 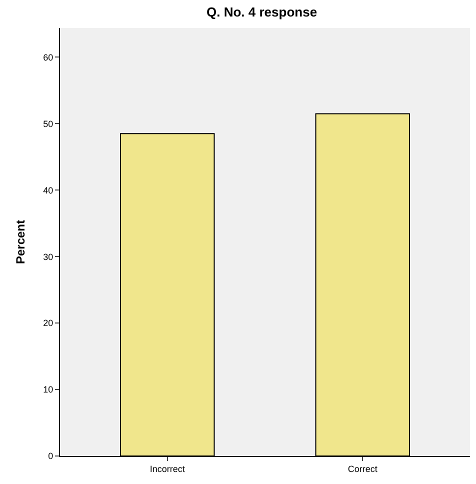 What do you see at coordinates (48, 190) in the screenshot?
I see `y-tick-label: 40` at bounding box center [48, 190].